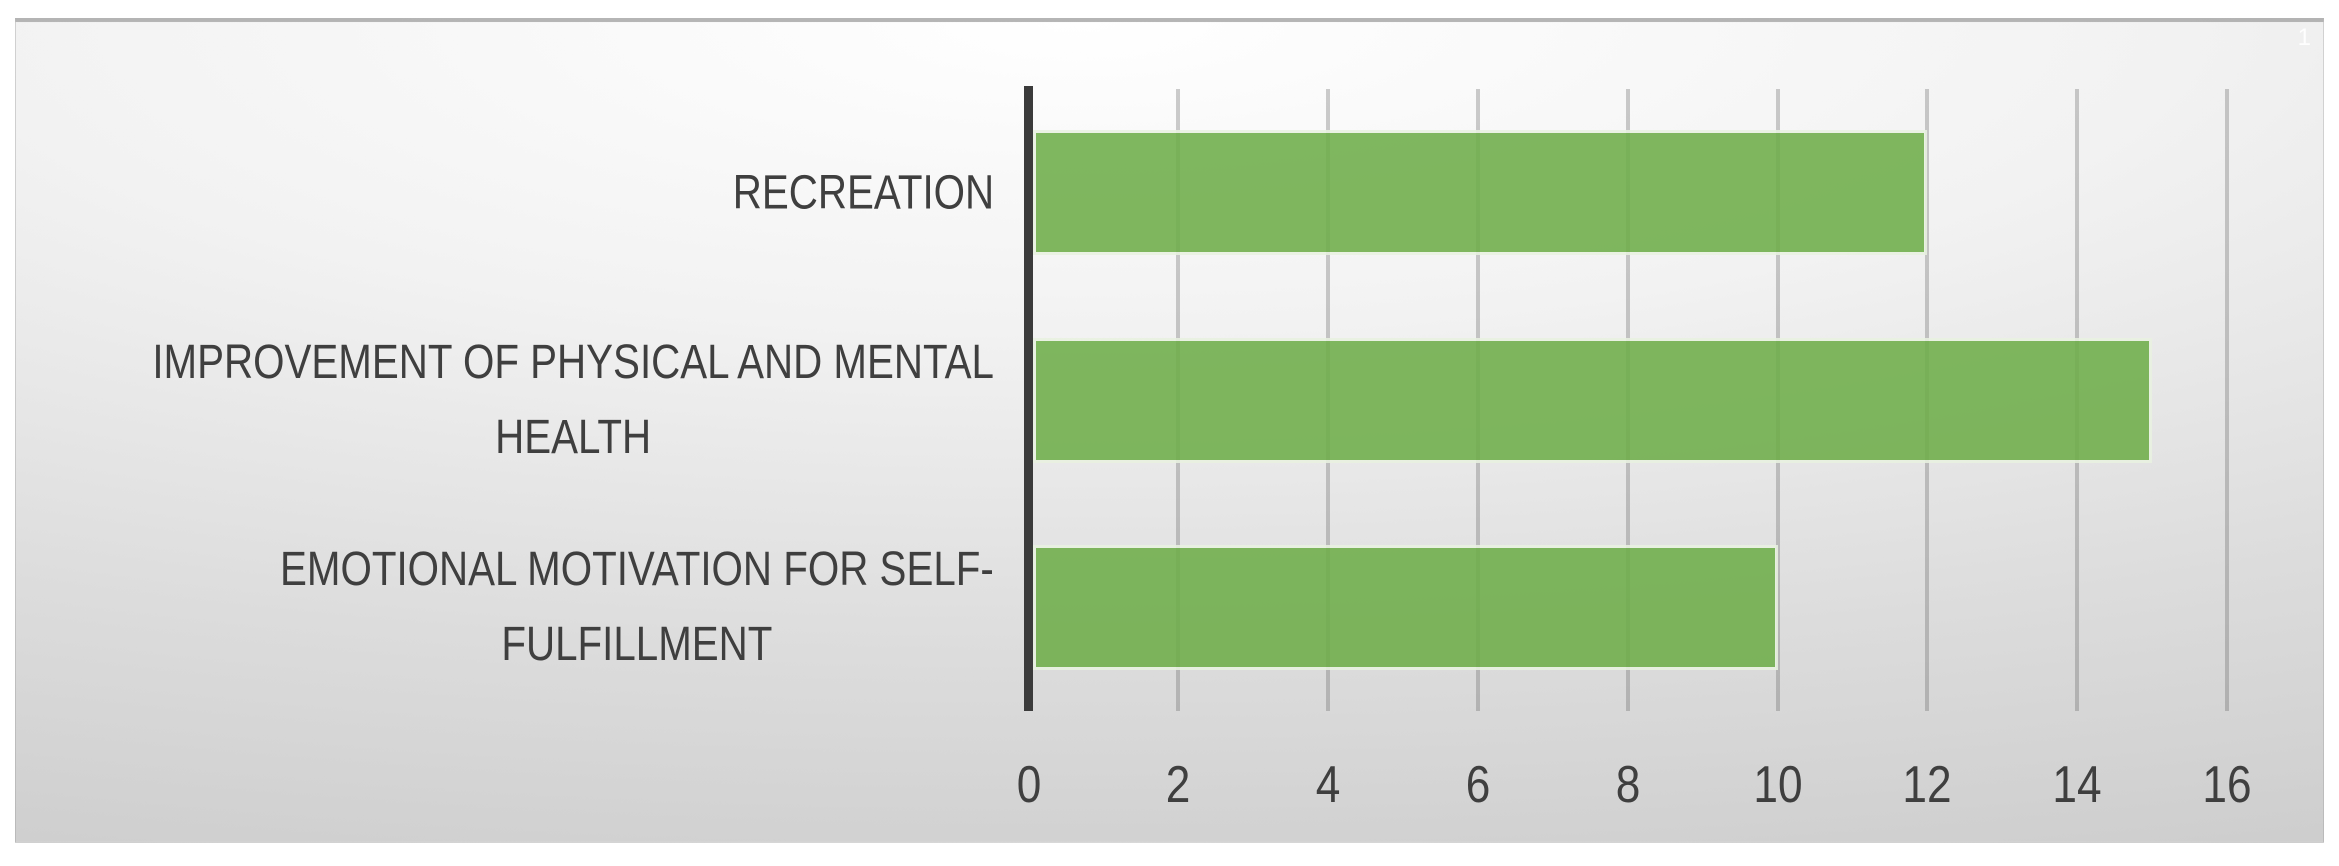 This screenshot has height=866, width=2339. What do you see at coordinates (1178, 785) in the screenshot?
I see `tick-label: 2` at bounding box center [1178, 785].